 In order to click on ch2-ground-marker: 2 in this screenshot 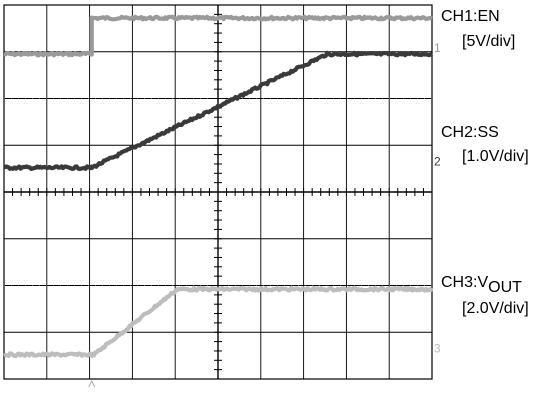, I will do `click(437, 162)`.